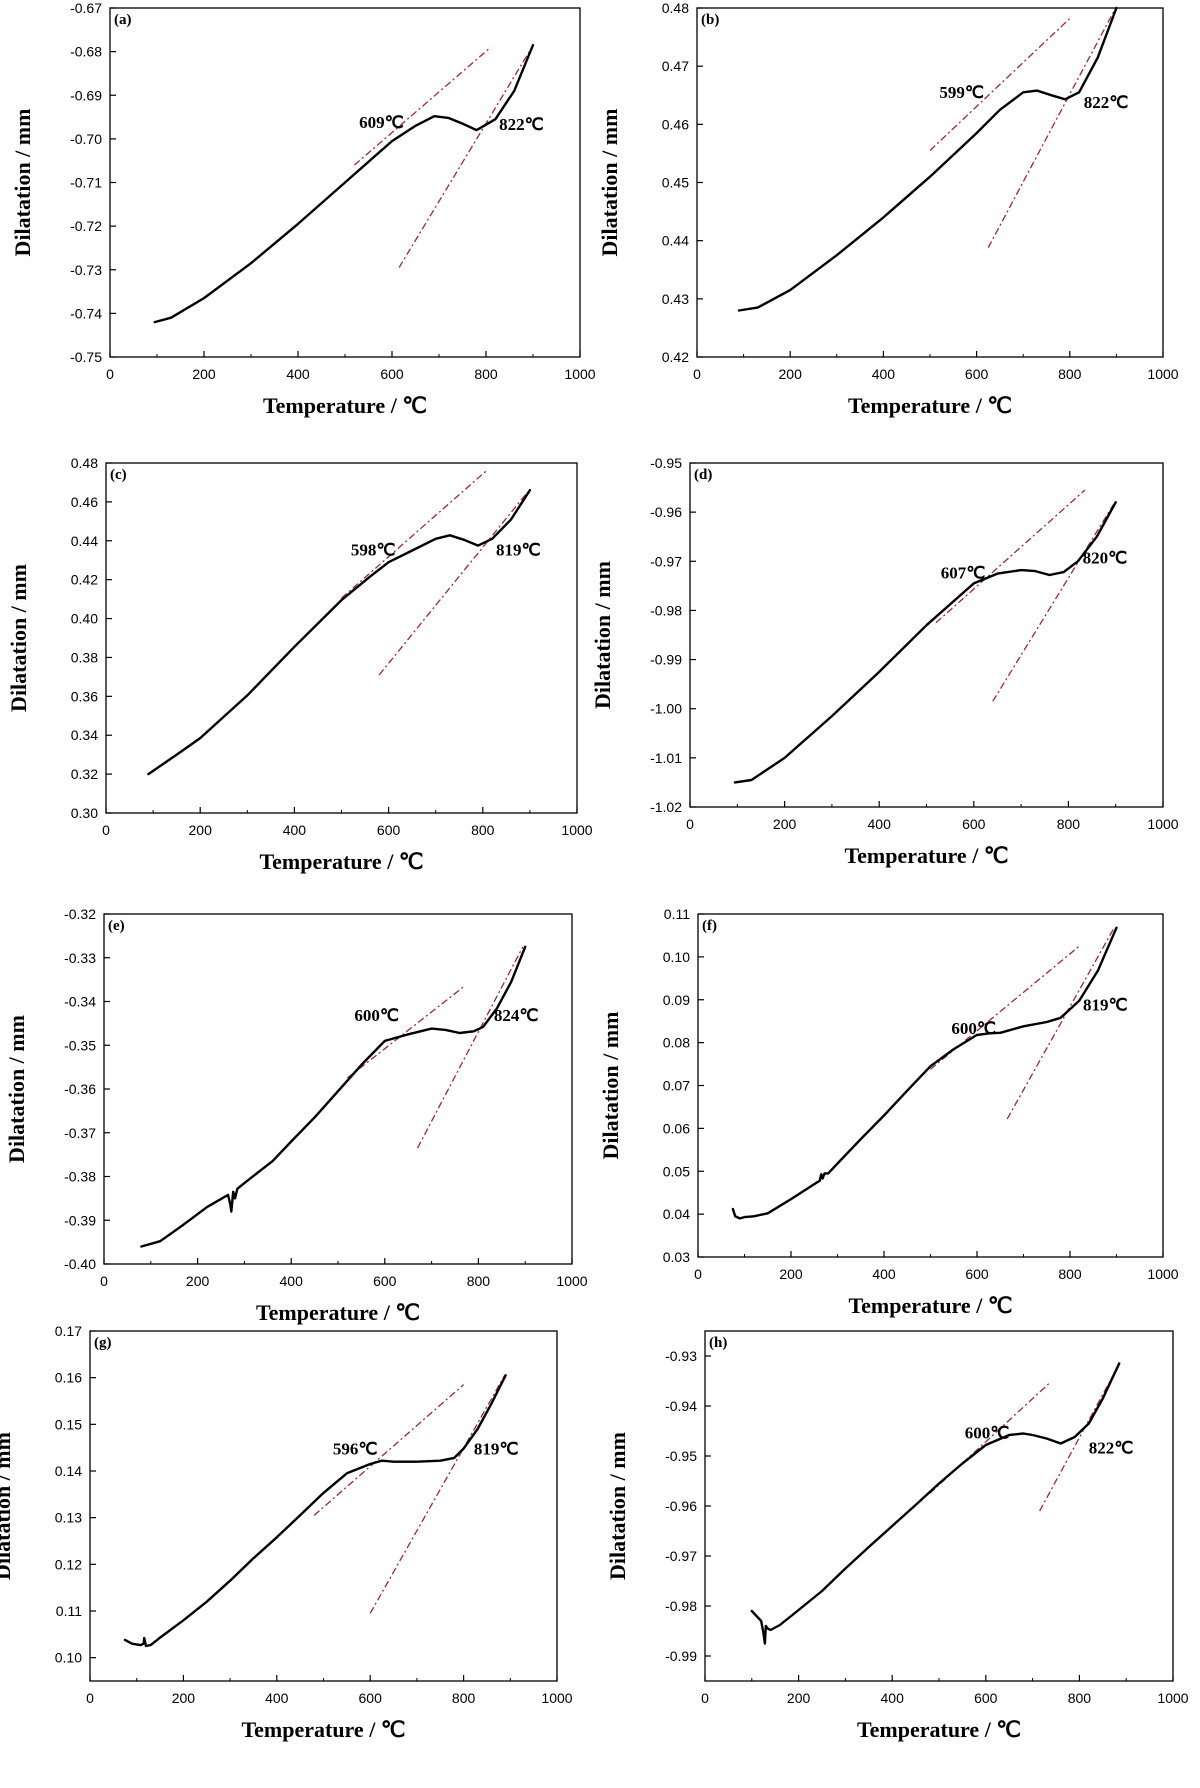  Describe the element at coordinates (86, 183) in the screenshot. I see `y-tick-label: -0.71` at that location.